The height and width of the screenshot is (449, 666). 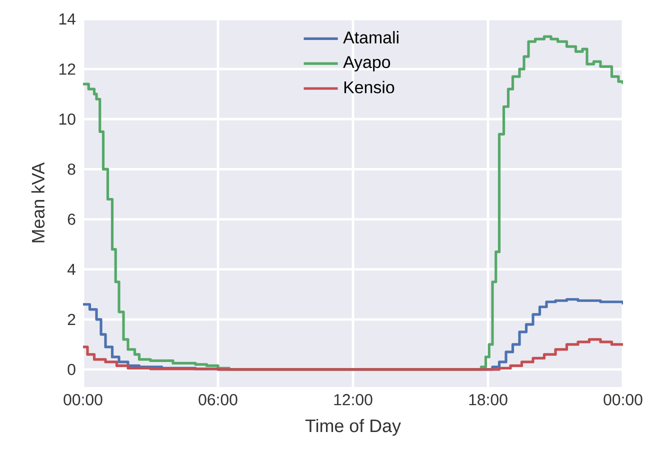 I want to click on y-tick-label: 2, so click(x=72, y=319).